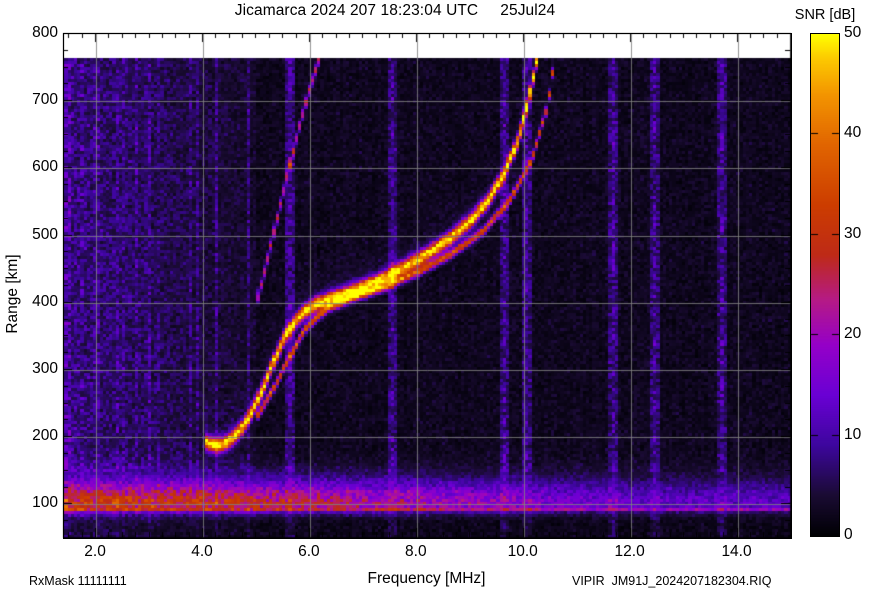 This screenshot has height=595, width=874. What do you see at coordinates (202, 551) in the screenshot?
I see `x-axis-tick-label: 4.0` at bounding box center [202, 551].